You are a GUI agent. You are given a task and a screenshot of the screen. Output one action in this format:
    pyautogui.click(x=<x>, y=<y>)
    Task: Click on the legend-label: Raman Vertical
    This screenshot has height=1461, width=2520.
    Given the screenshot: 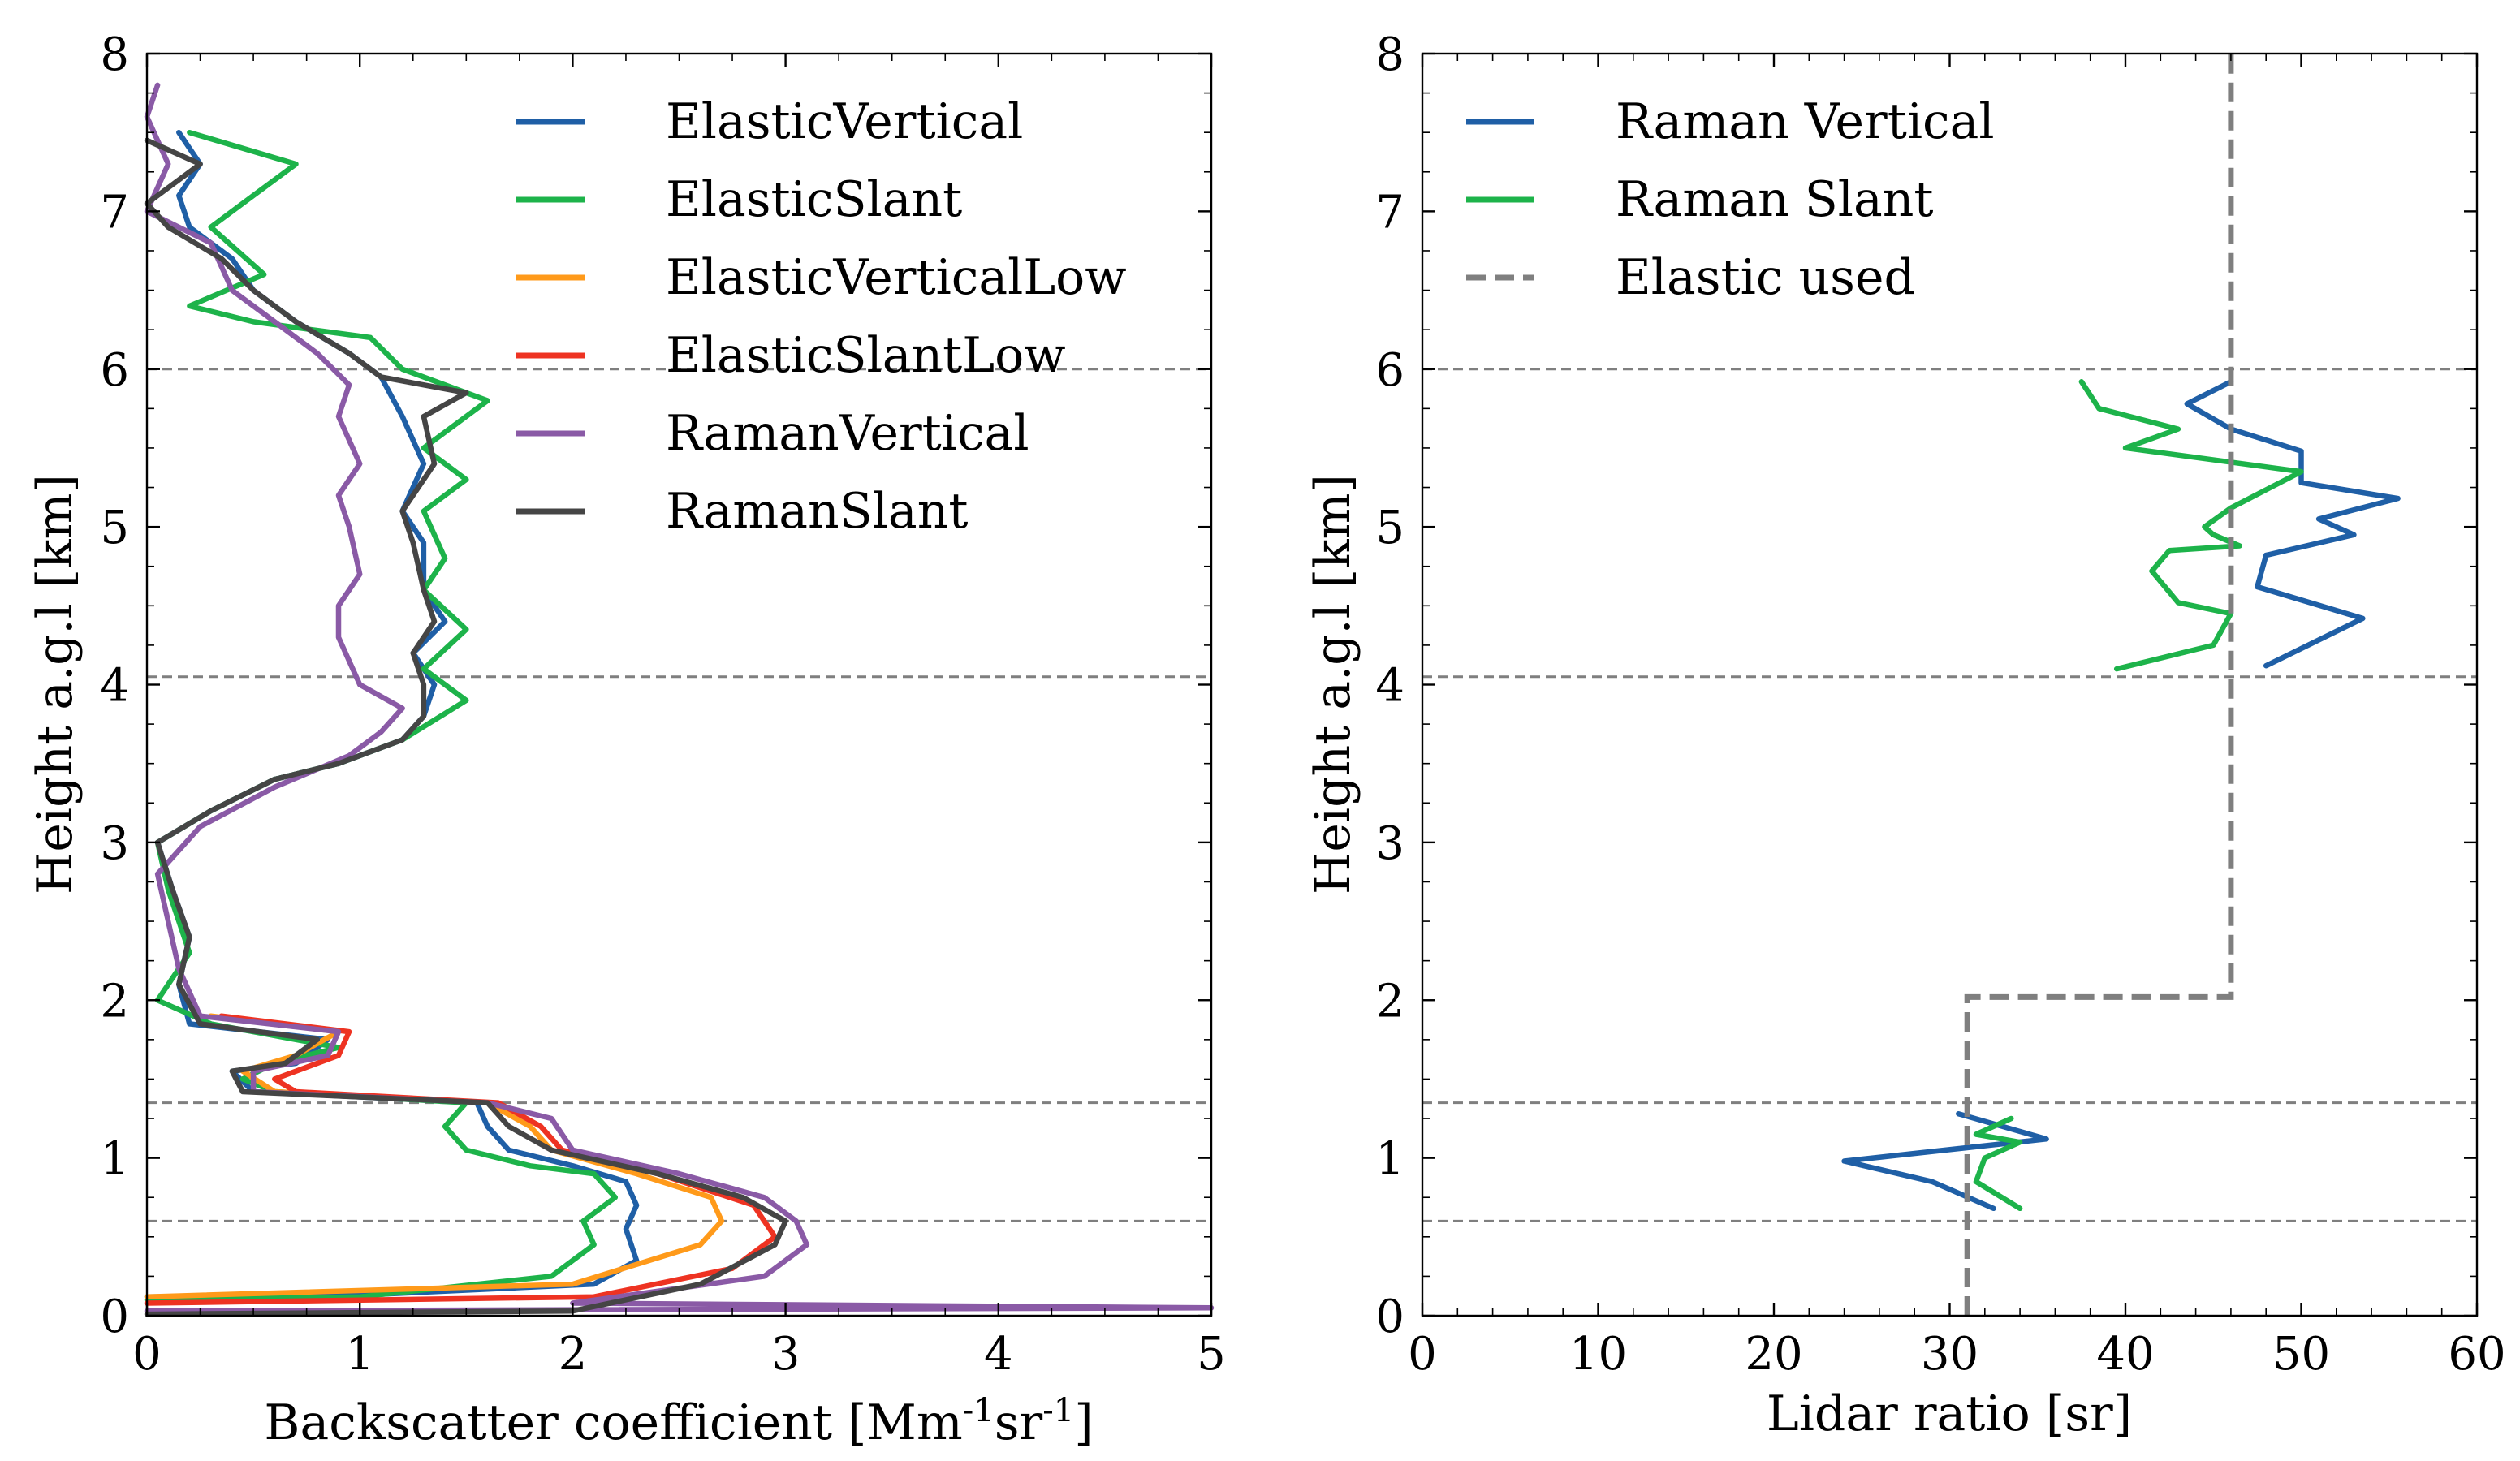 What is the action you would take?
    pyautogui.click(x=1806, y=122)
    